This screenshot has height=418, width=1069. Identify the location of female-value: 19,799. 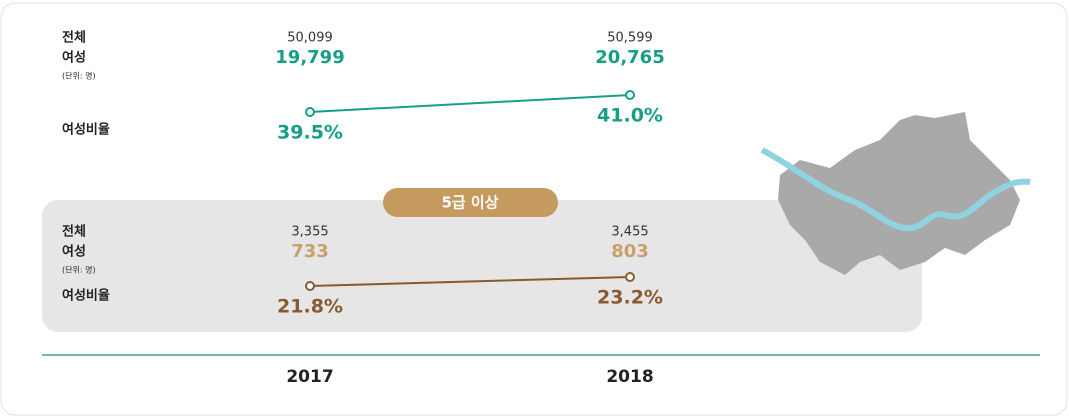
(309, 57).